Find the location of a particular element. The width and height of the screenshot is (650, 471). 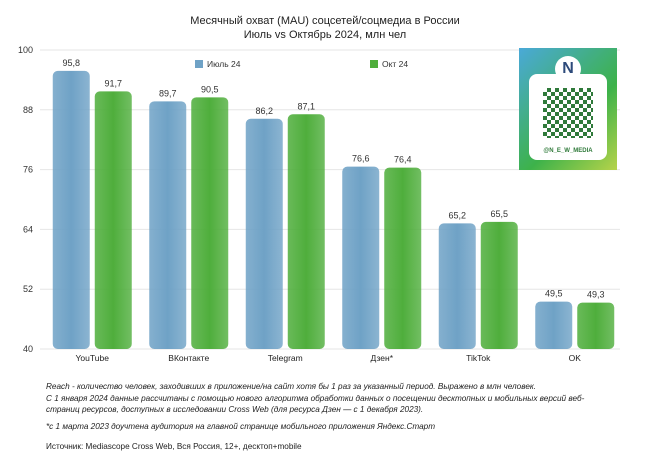

legend-label: Окт 24 is located at coordinates (395, 64).